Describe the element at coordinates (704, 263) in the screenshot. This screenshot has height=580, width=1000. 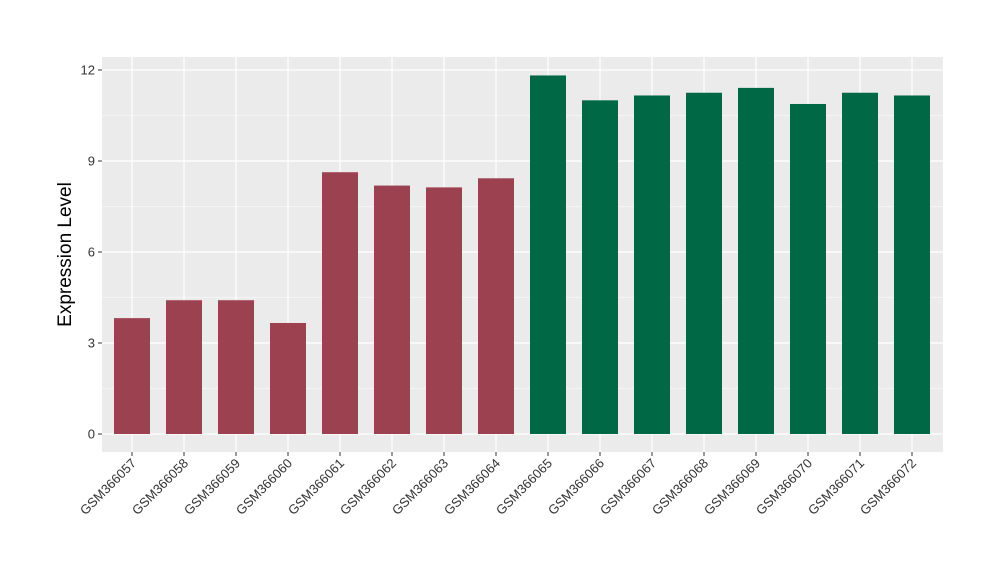
I see `bar-GSM366068` at that location.